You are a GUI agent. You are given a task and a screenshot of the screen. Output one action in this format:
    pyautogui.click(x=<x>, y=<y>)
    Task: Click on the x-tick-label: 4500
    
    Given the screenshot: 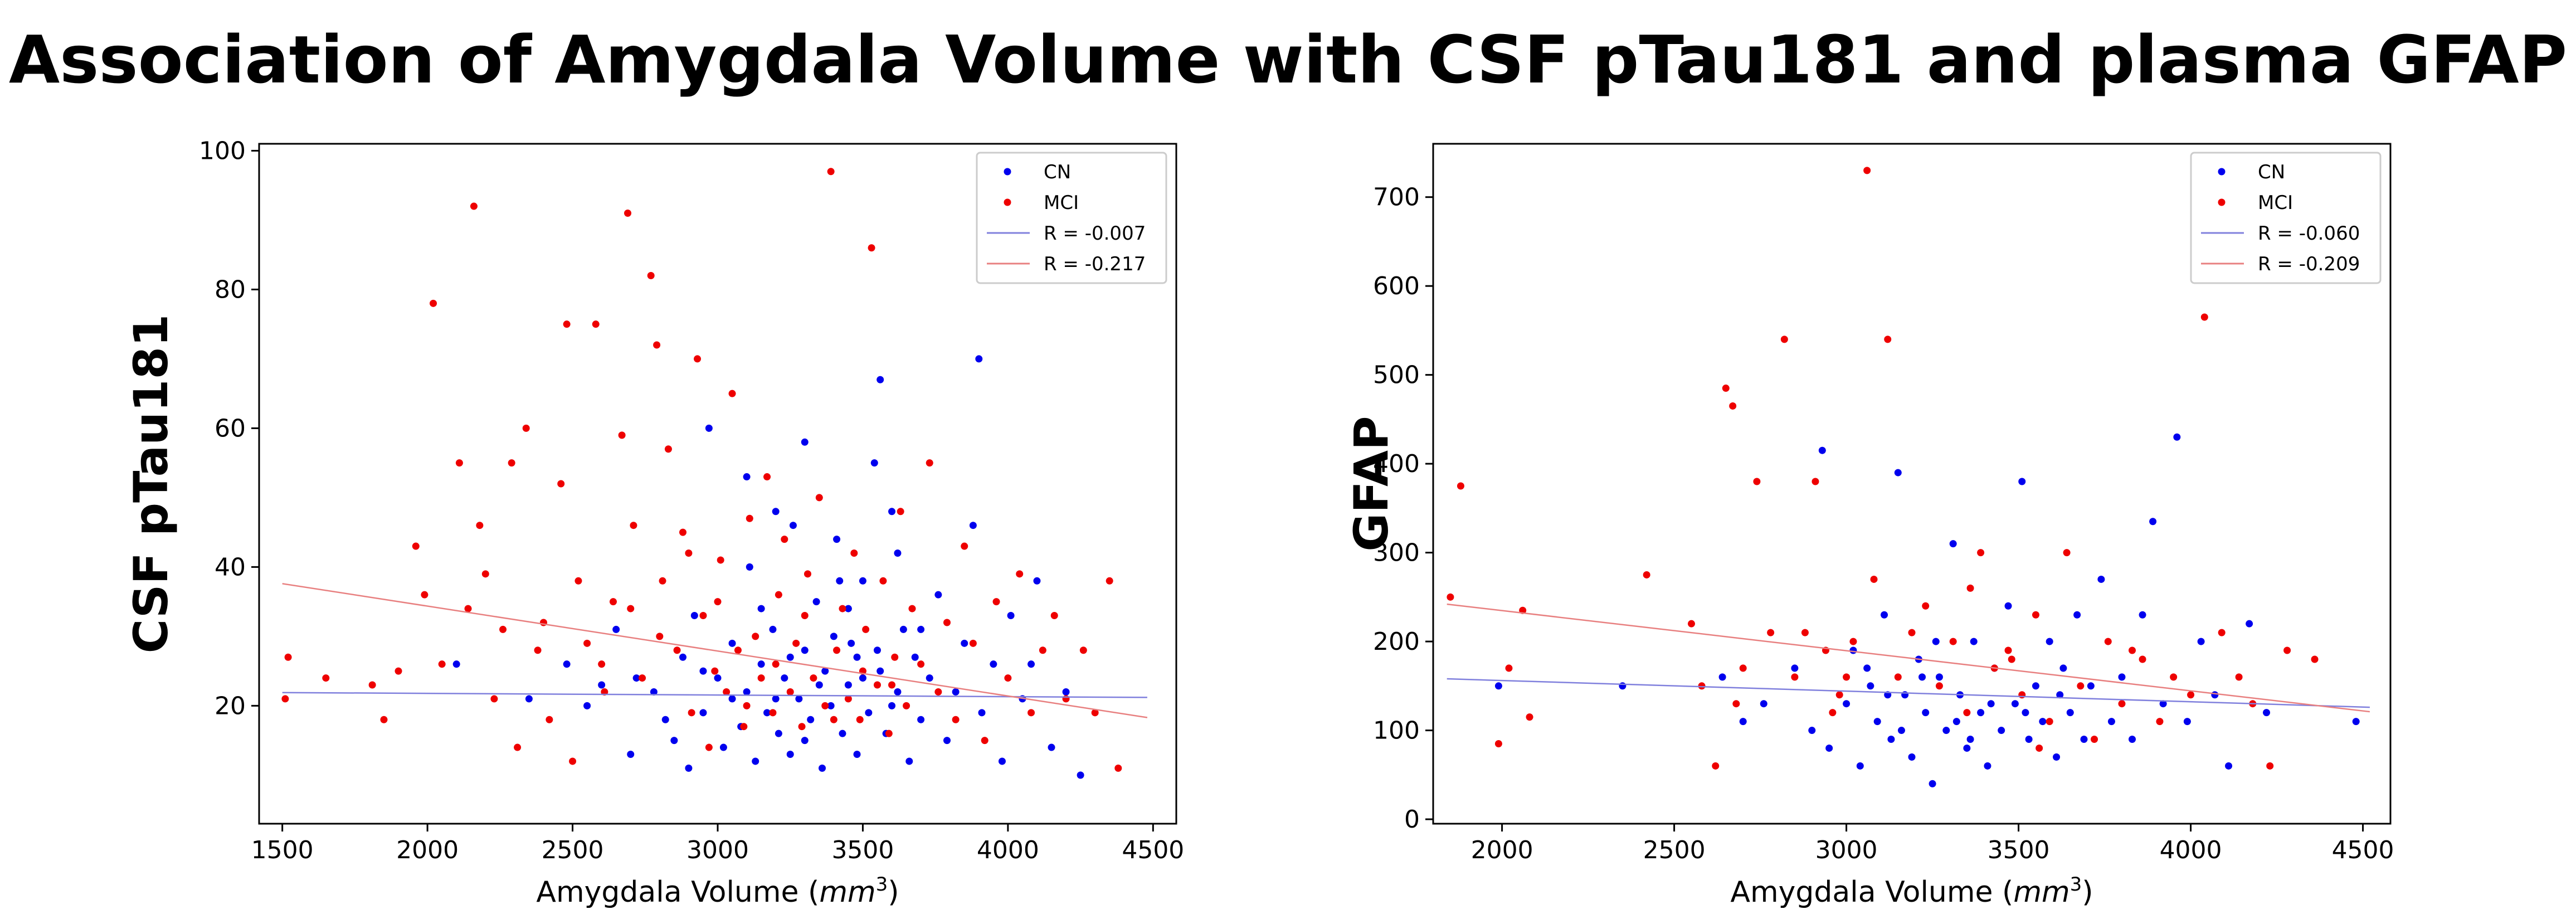 What is the action you would take?
    pyautogui.click(x=2363, y=850)
    